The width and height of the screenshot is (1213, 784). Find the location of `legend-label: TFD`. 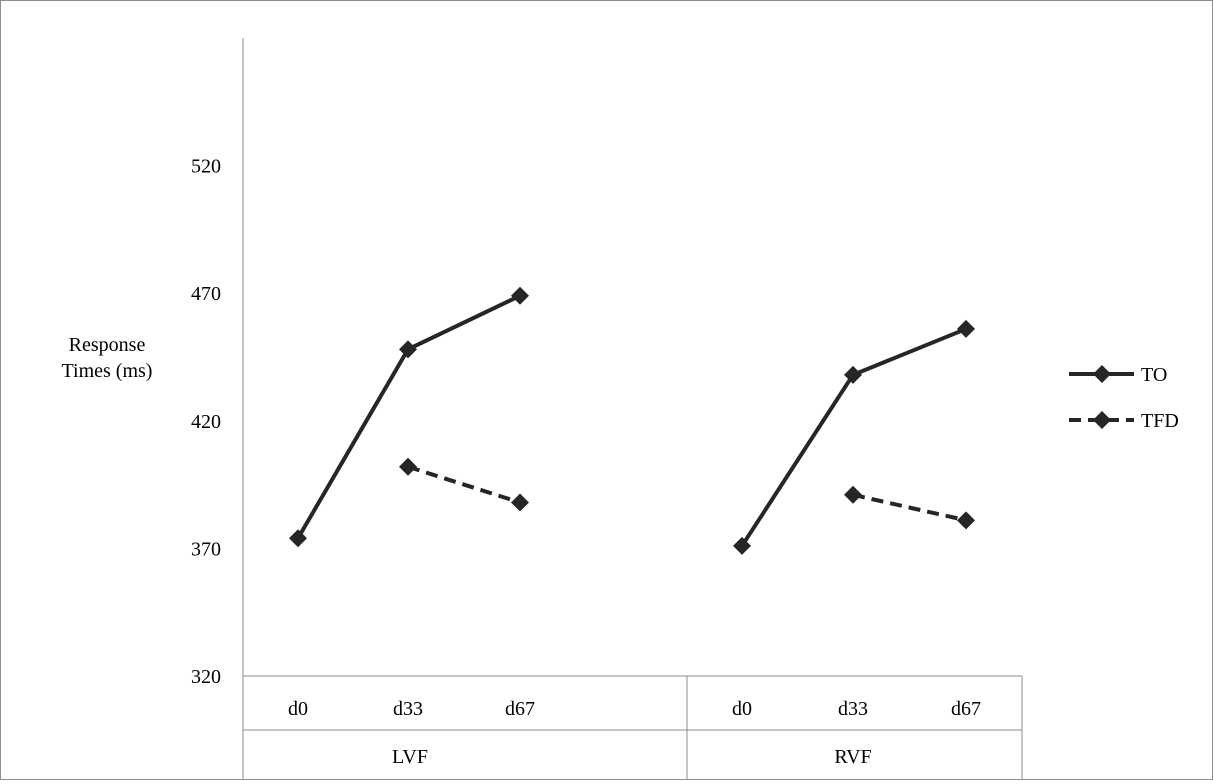

legend-label: TFD is located at coordinates (1160, 421).